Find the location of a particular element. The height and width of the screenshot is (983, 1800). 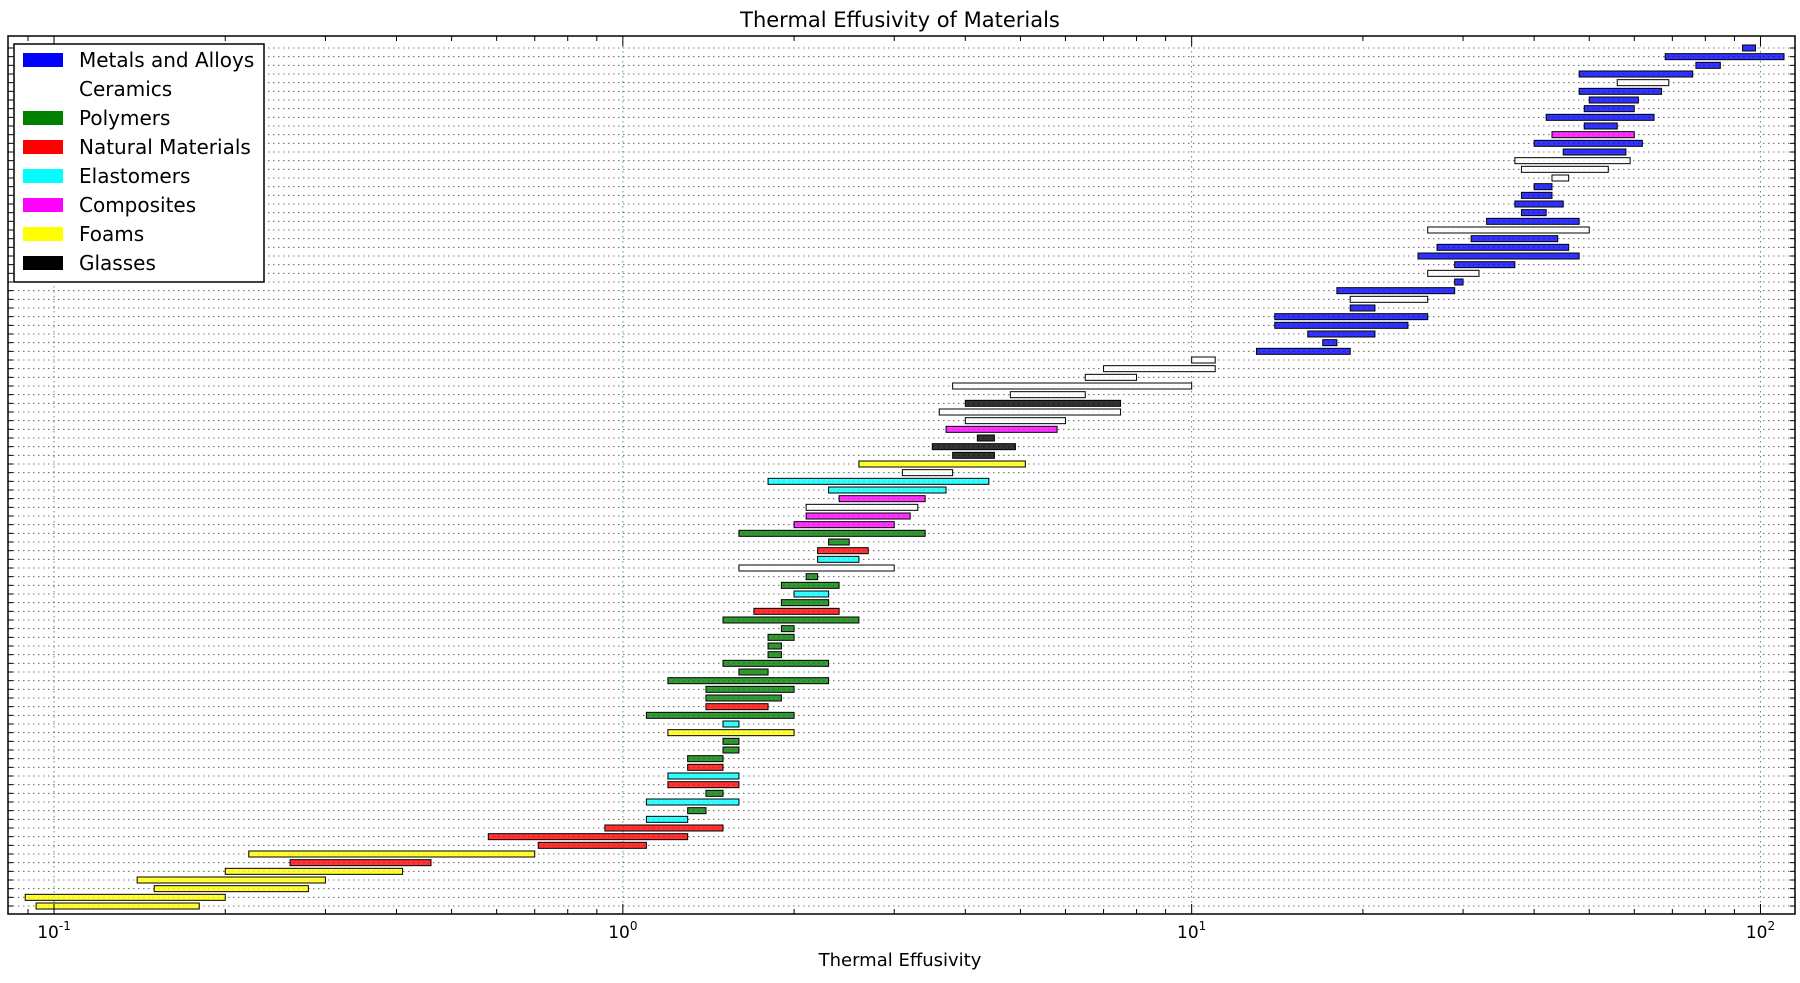

x-axis-label: Thermal Effusivity is located at coordinates (900, 960).